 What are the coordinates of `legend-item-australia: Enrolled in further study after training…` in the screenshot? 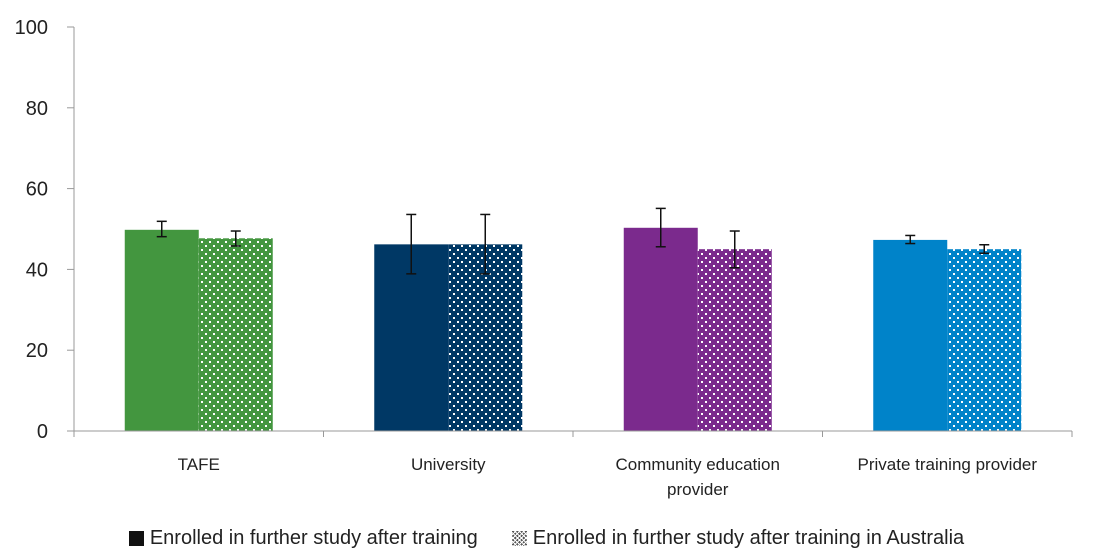 It's located at (738, 538).